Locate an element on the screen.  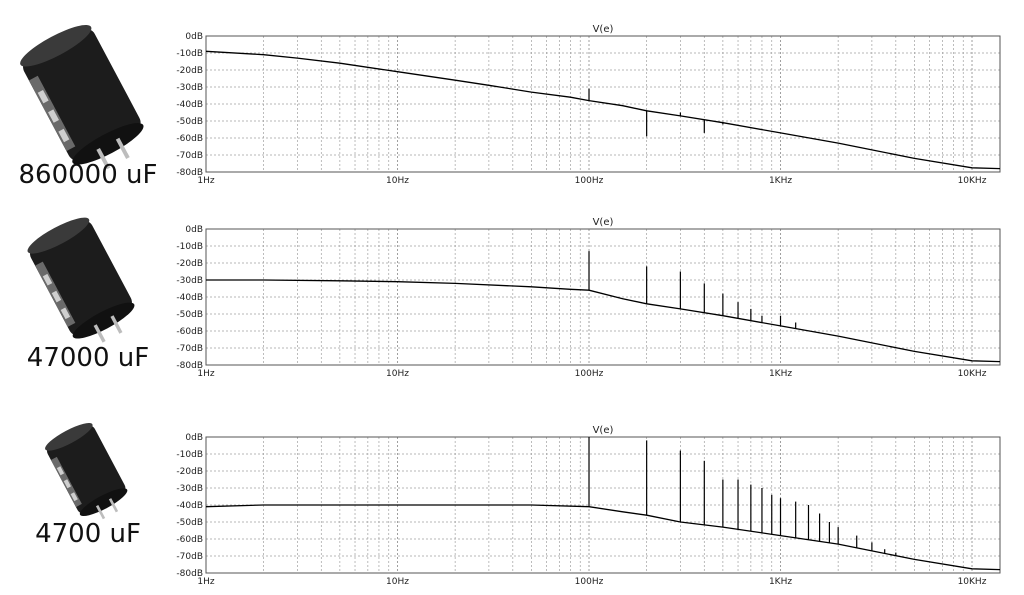
capacitor-value-label: 860000 uF is located at coordinates (88, 175).